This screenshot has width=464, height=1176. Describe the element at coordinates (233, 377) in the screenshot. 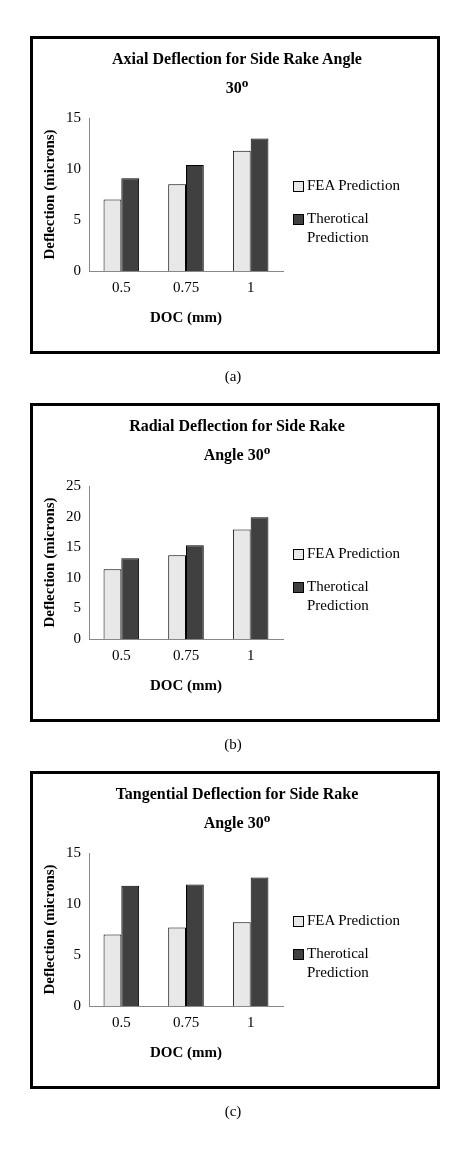

I see `text: (a)` at that location.